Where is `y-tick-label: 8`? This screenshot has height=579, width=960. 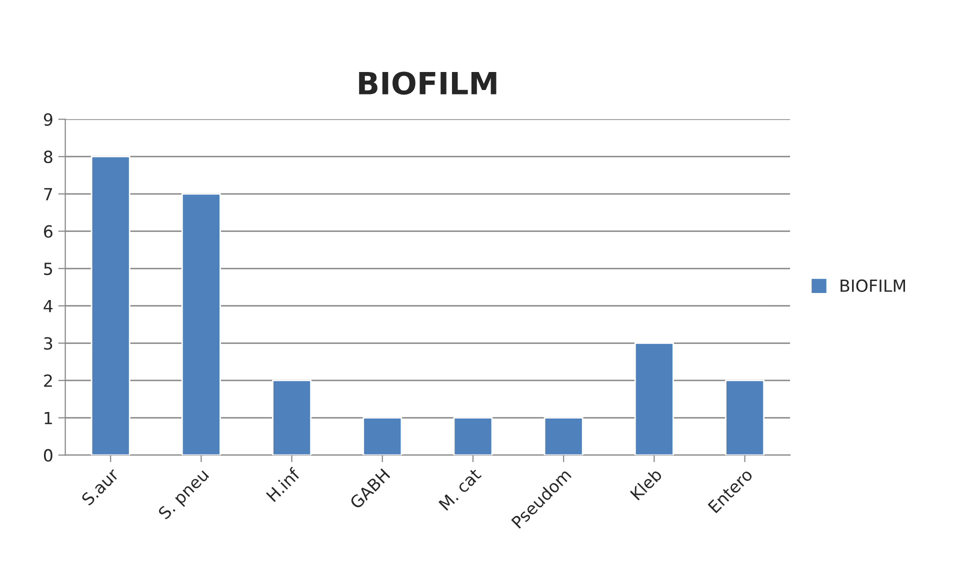
y-tick-label: 8 is located at coordinates (48, 157).